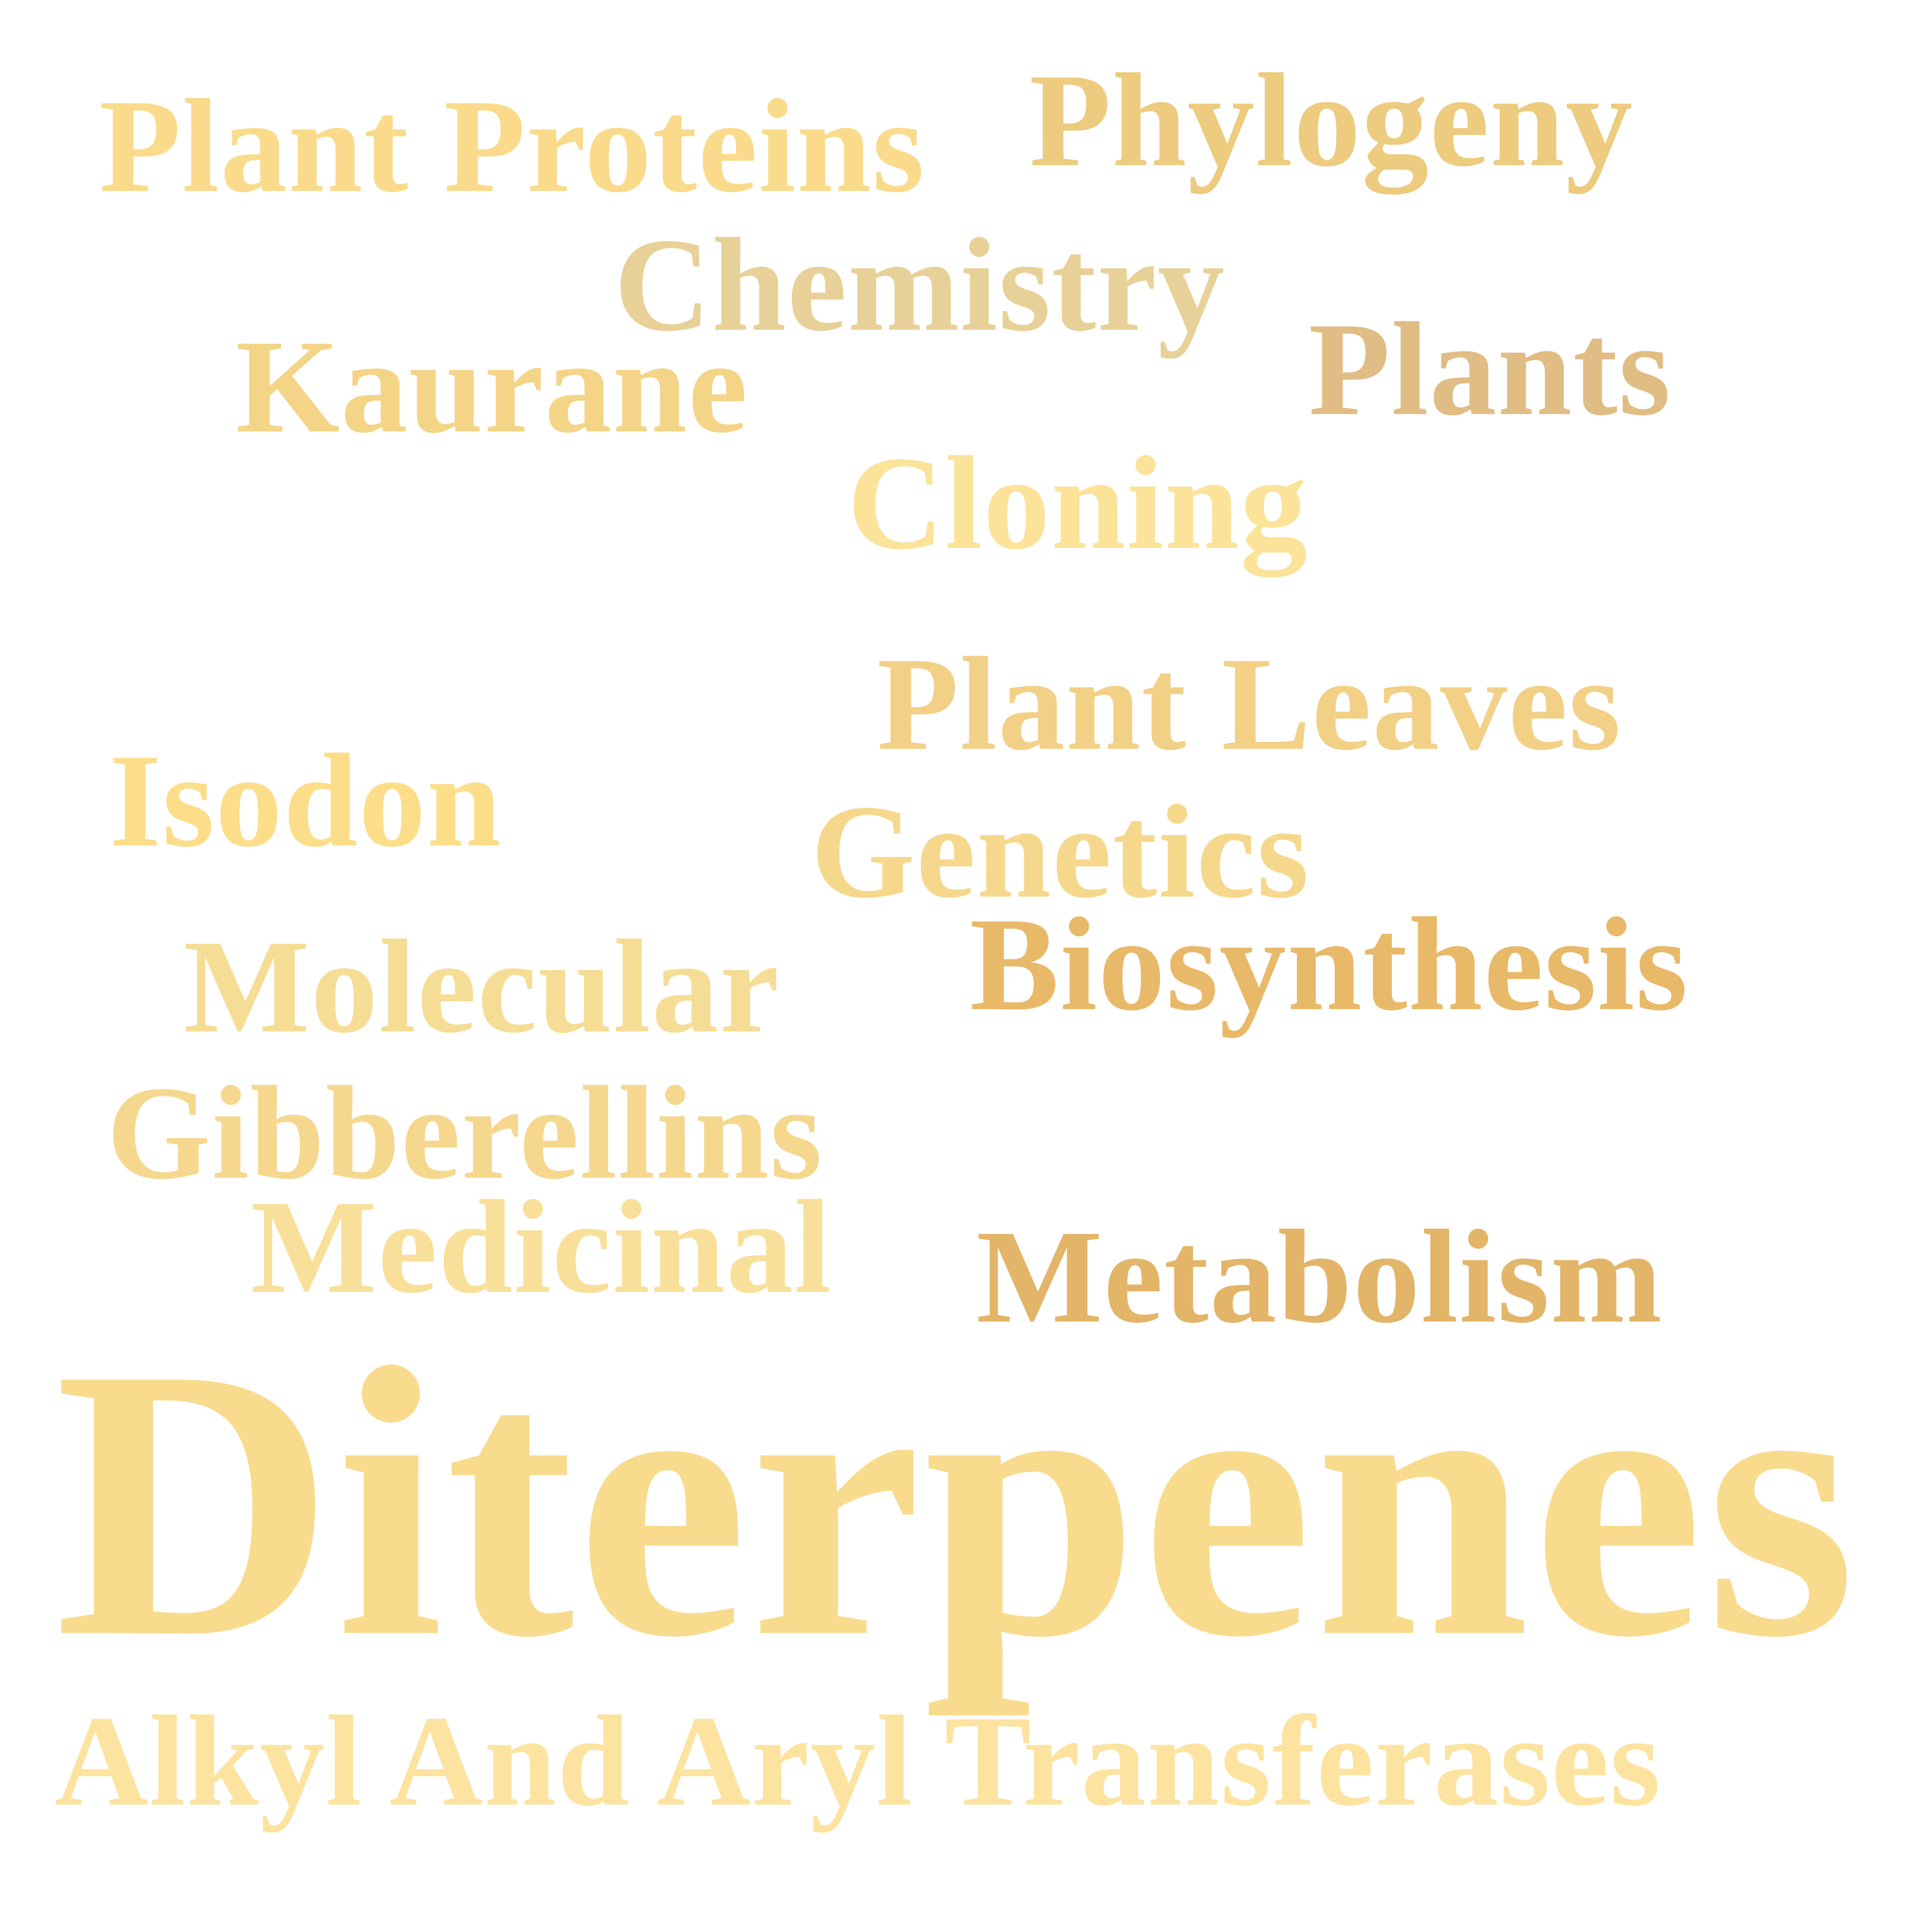 The width and height of the screenshot is (1932, 1932). What do you see at coordinates (465, 1133) in the screenshot?
I see `word-gibberellins: Gibberellins` at bounding box center [465, 1133].